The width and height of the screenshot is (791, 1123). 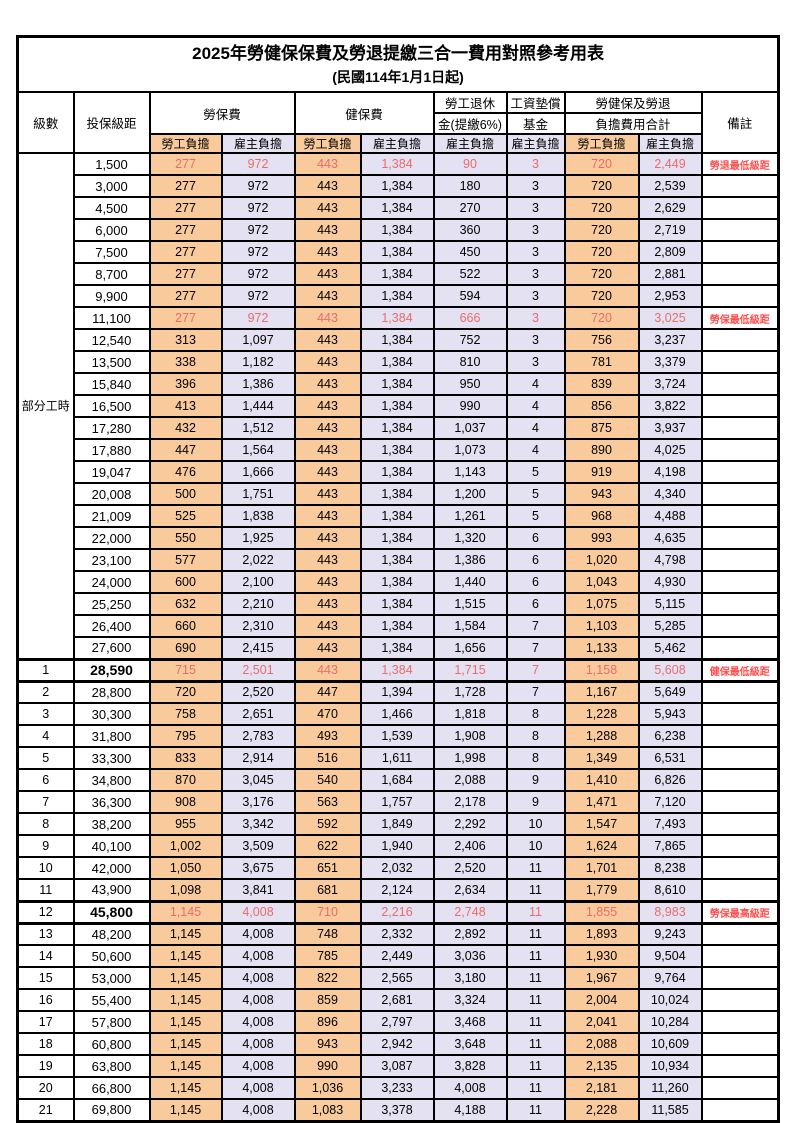 What do you see at coordinates (185, 450) in the screenshot?
I see `value-cell: 447` at bounding box center [185, 450].